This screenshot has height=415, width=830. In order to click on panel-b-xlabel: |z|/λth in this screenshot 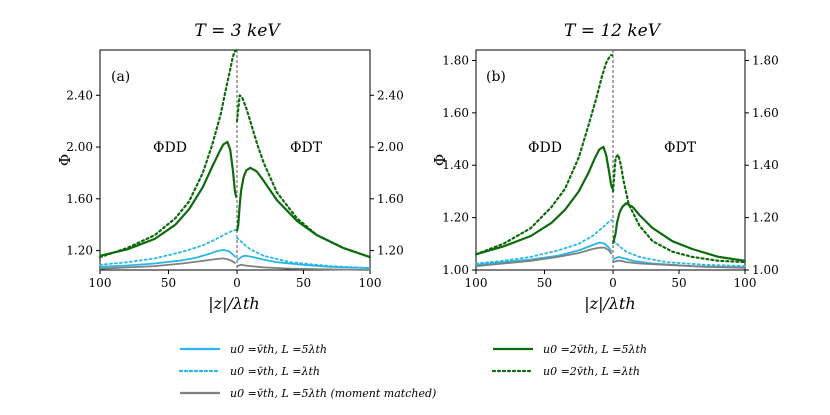, I will do `click(609, 303)`.